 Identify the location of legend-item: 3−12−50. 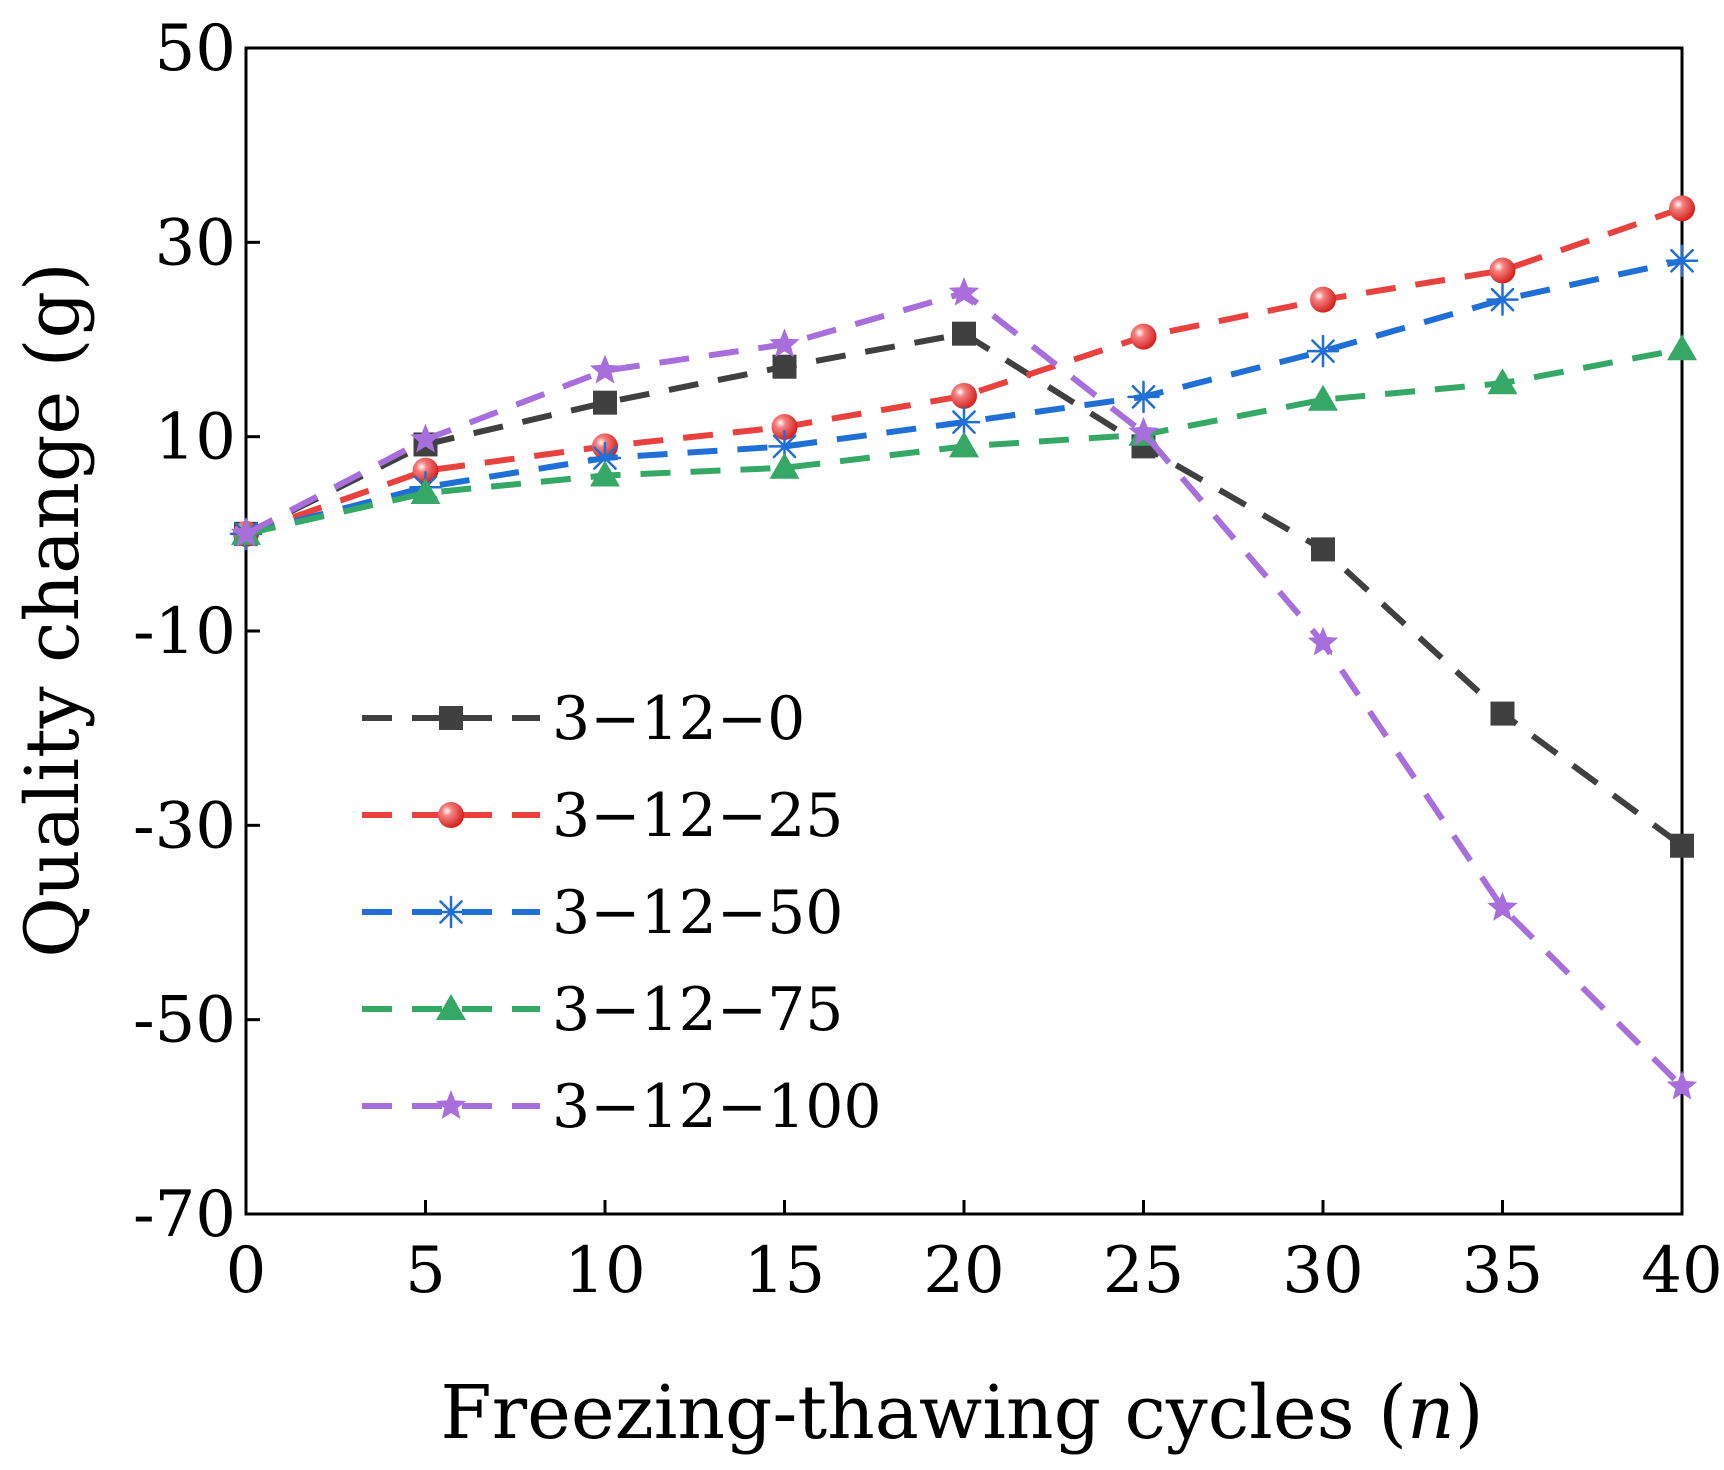
(602, 913).